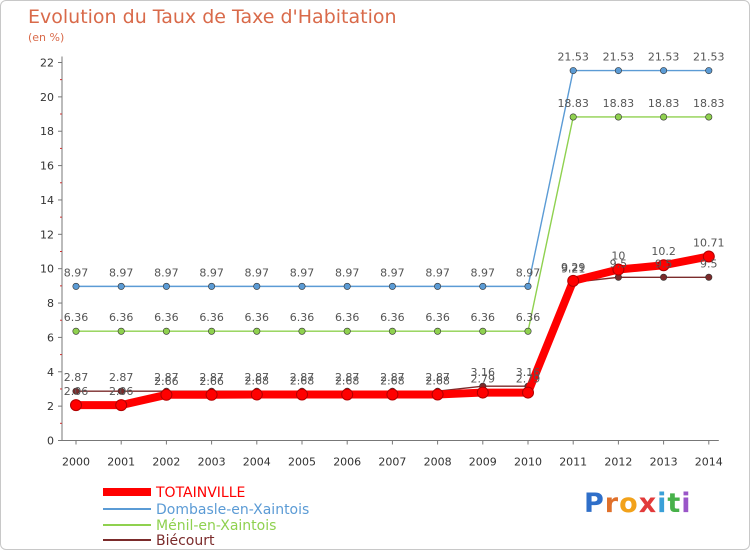 The image size is (750, 550). I want to click on chart-subtitle: (en %), so click(46, 37).